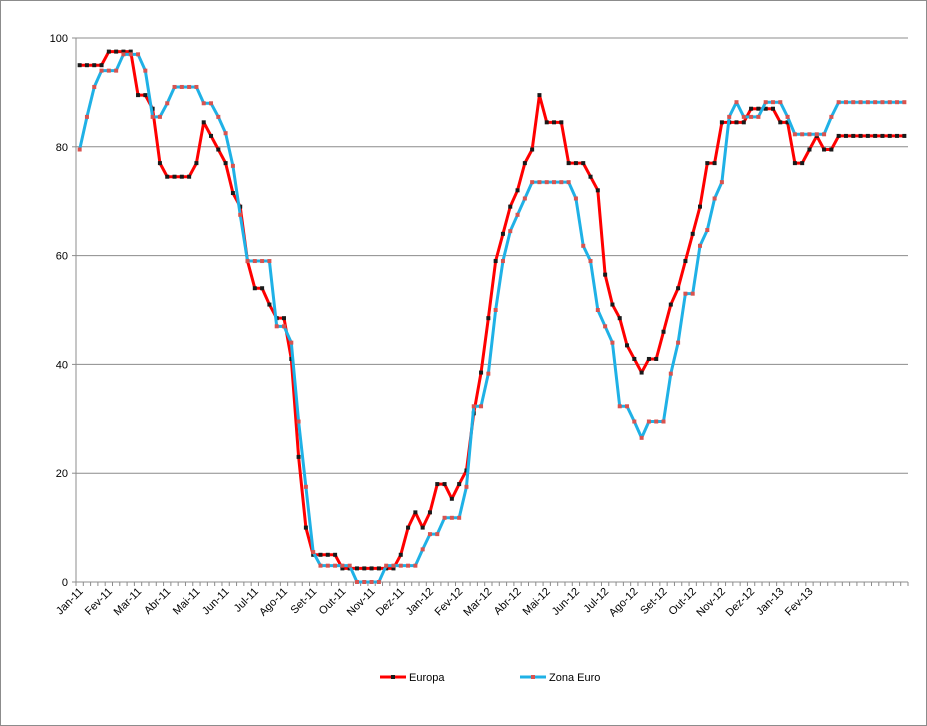 Image resolution: width=927 pixels, height=726 pixels. I want to click on x-tick-label: Mai-12, so click(537, 602).